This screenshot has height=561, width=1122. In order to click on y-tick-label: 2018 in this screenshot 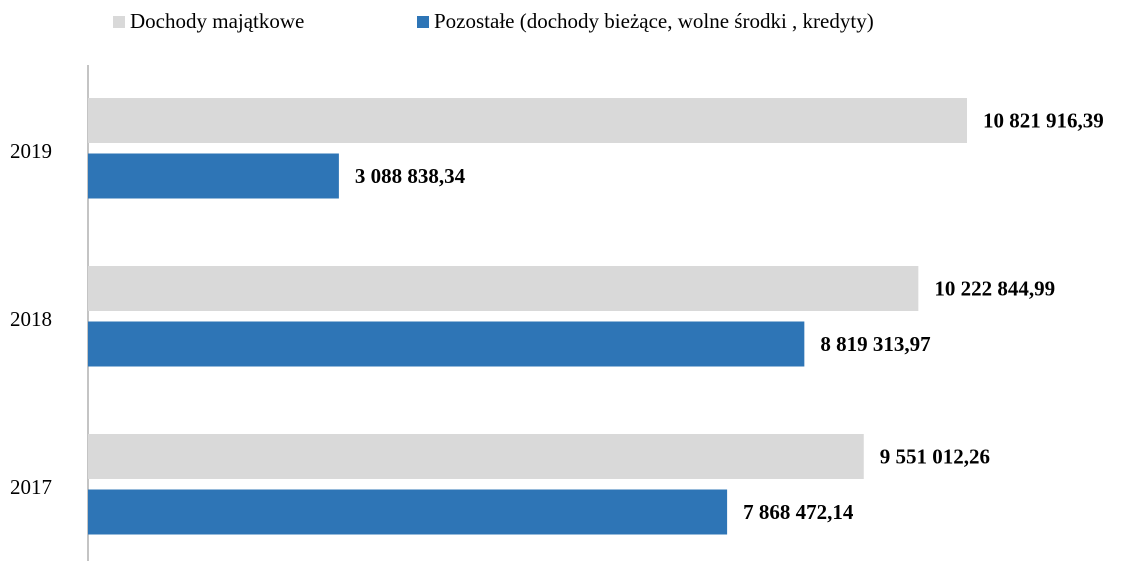, I will do `click(31, 319)`.